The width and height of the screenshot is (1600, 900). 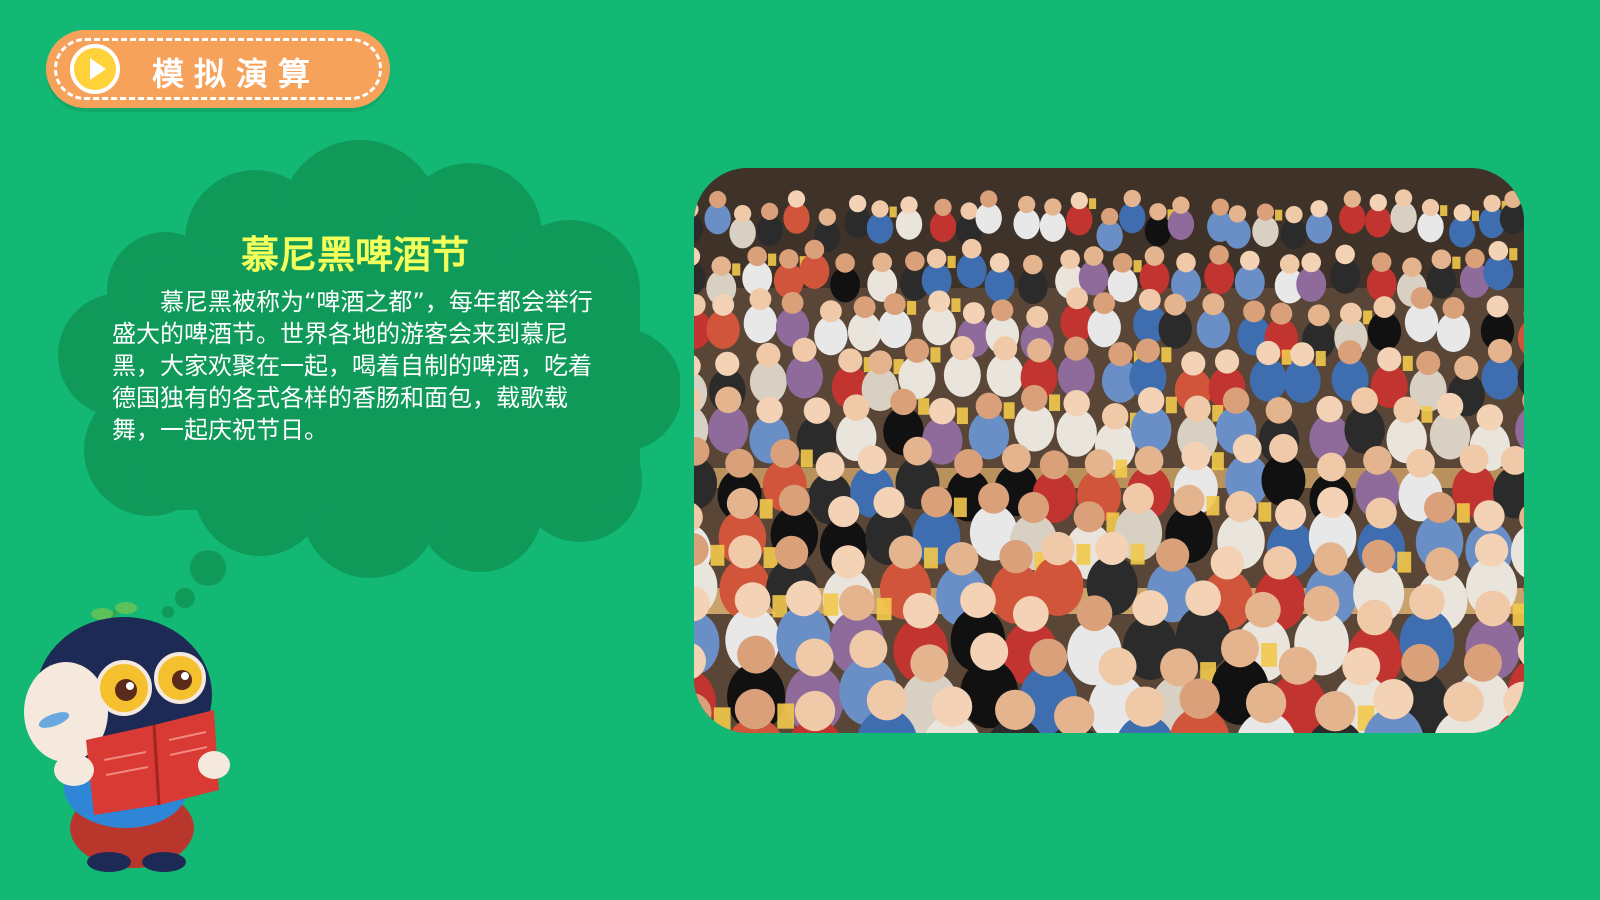 I want to click on badge-dashed-border, so click(x=218, y=69).